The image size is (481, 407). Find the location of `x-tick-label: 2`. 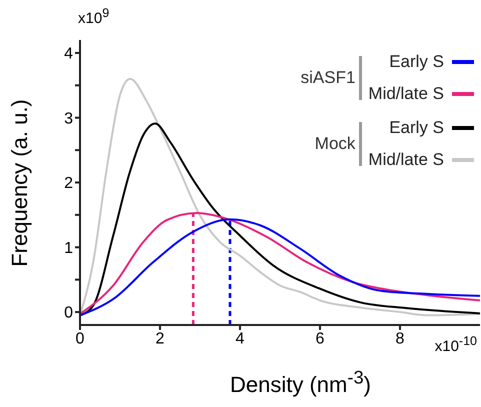

x-tick-label: 2 is located at coordinates (160, 339).